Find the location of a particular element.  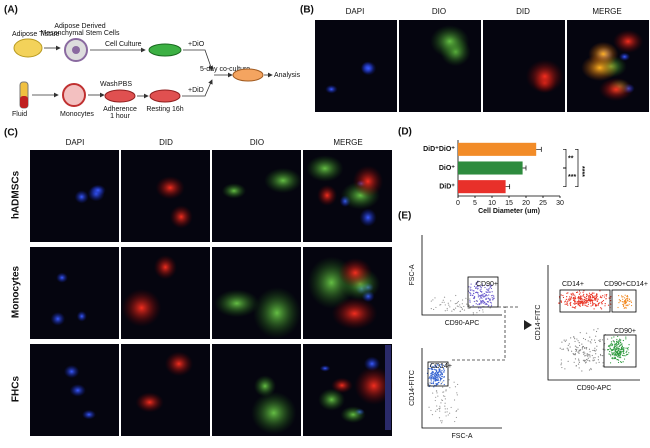

schematic-label: 5-day co-culture is located at coordinates (225, 69).